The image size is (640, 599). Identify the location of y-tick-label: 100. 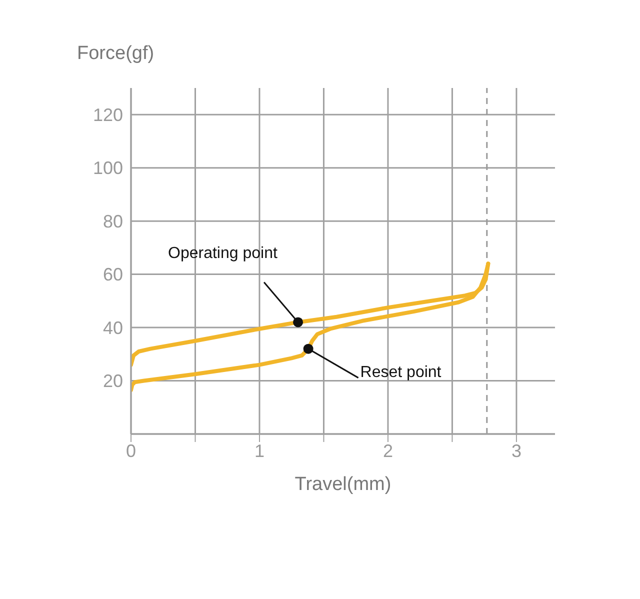
(107, 168).